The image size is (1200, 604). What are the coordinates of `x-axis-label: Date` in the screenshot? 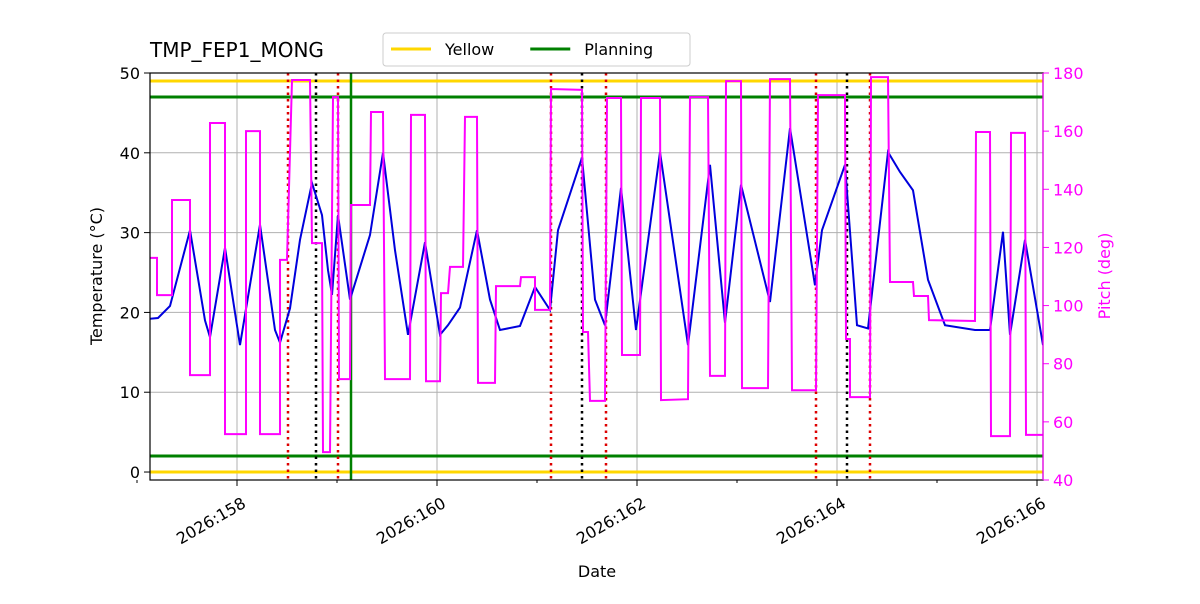 It's located at (597, 571).